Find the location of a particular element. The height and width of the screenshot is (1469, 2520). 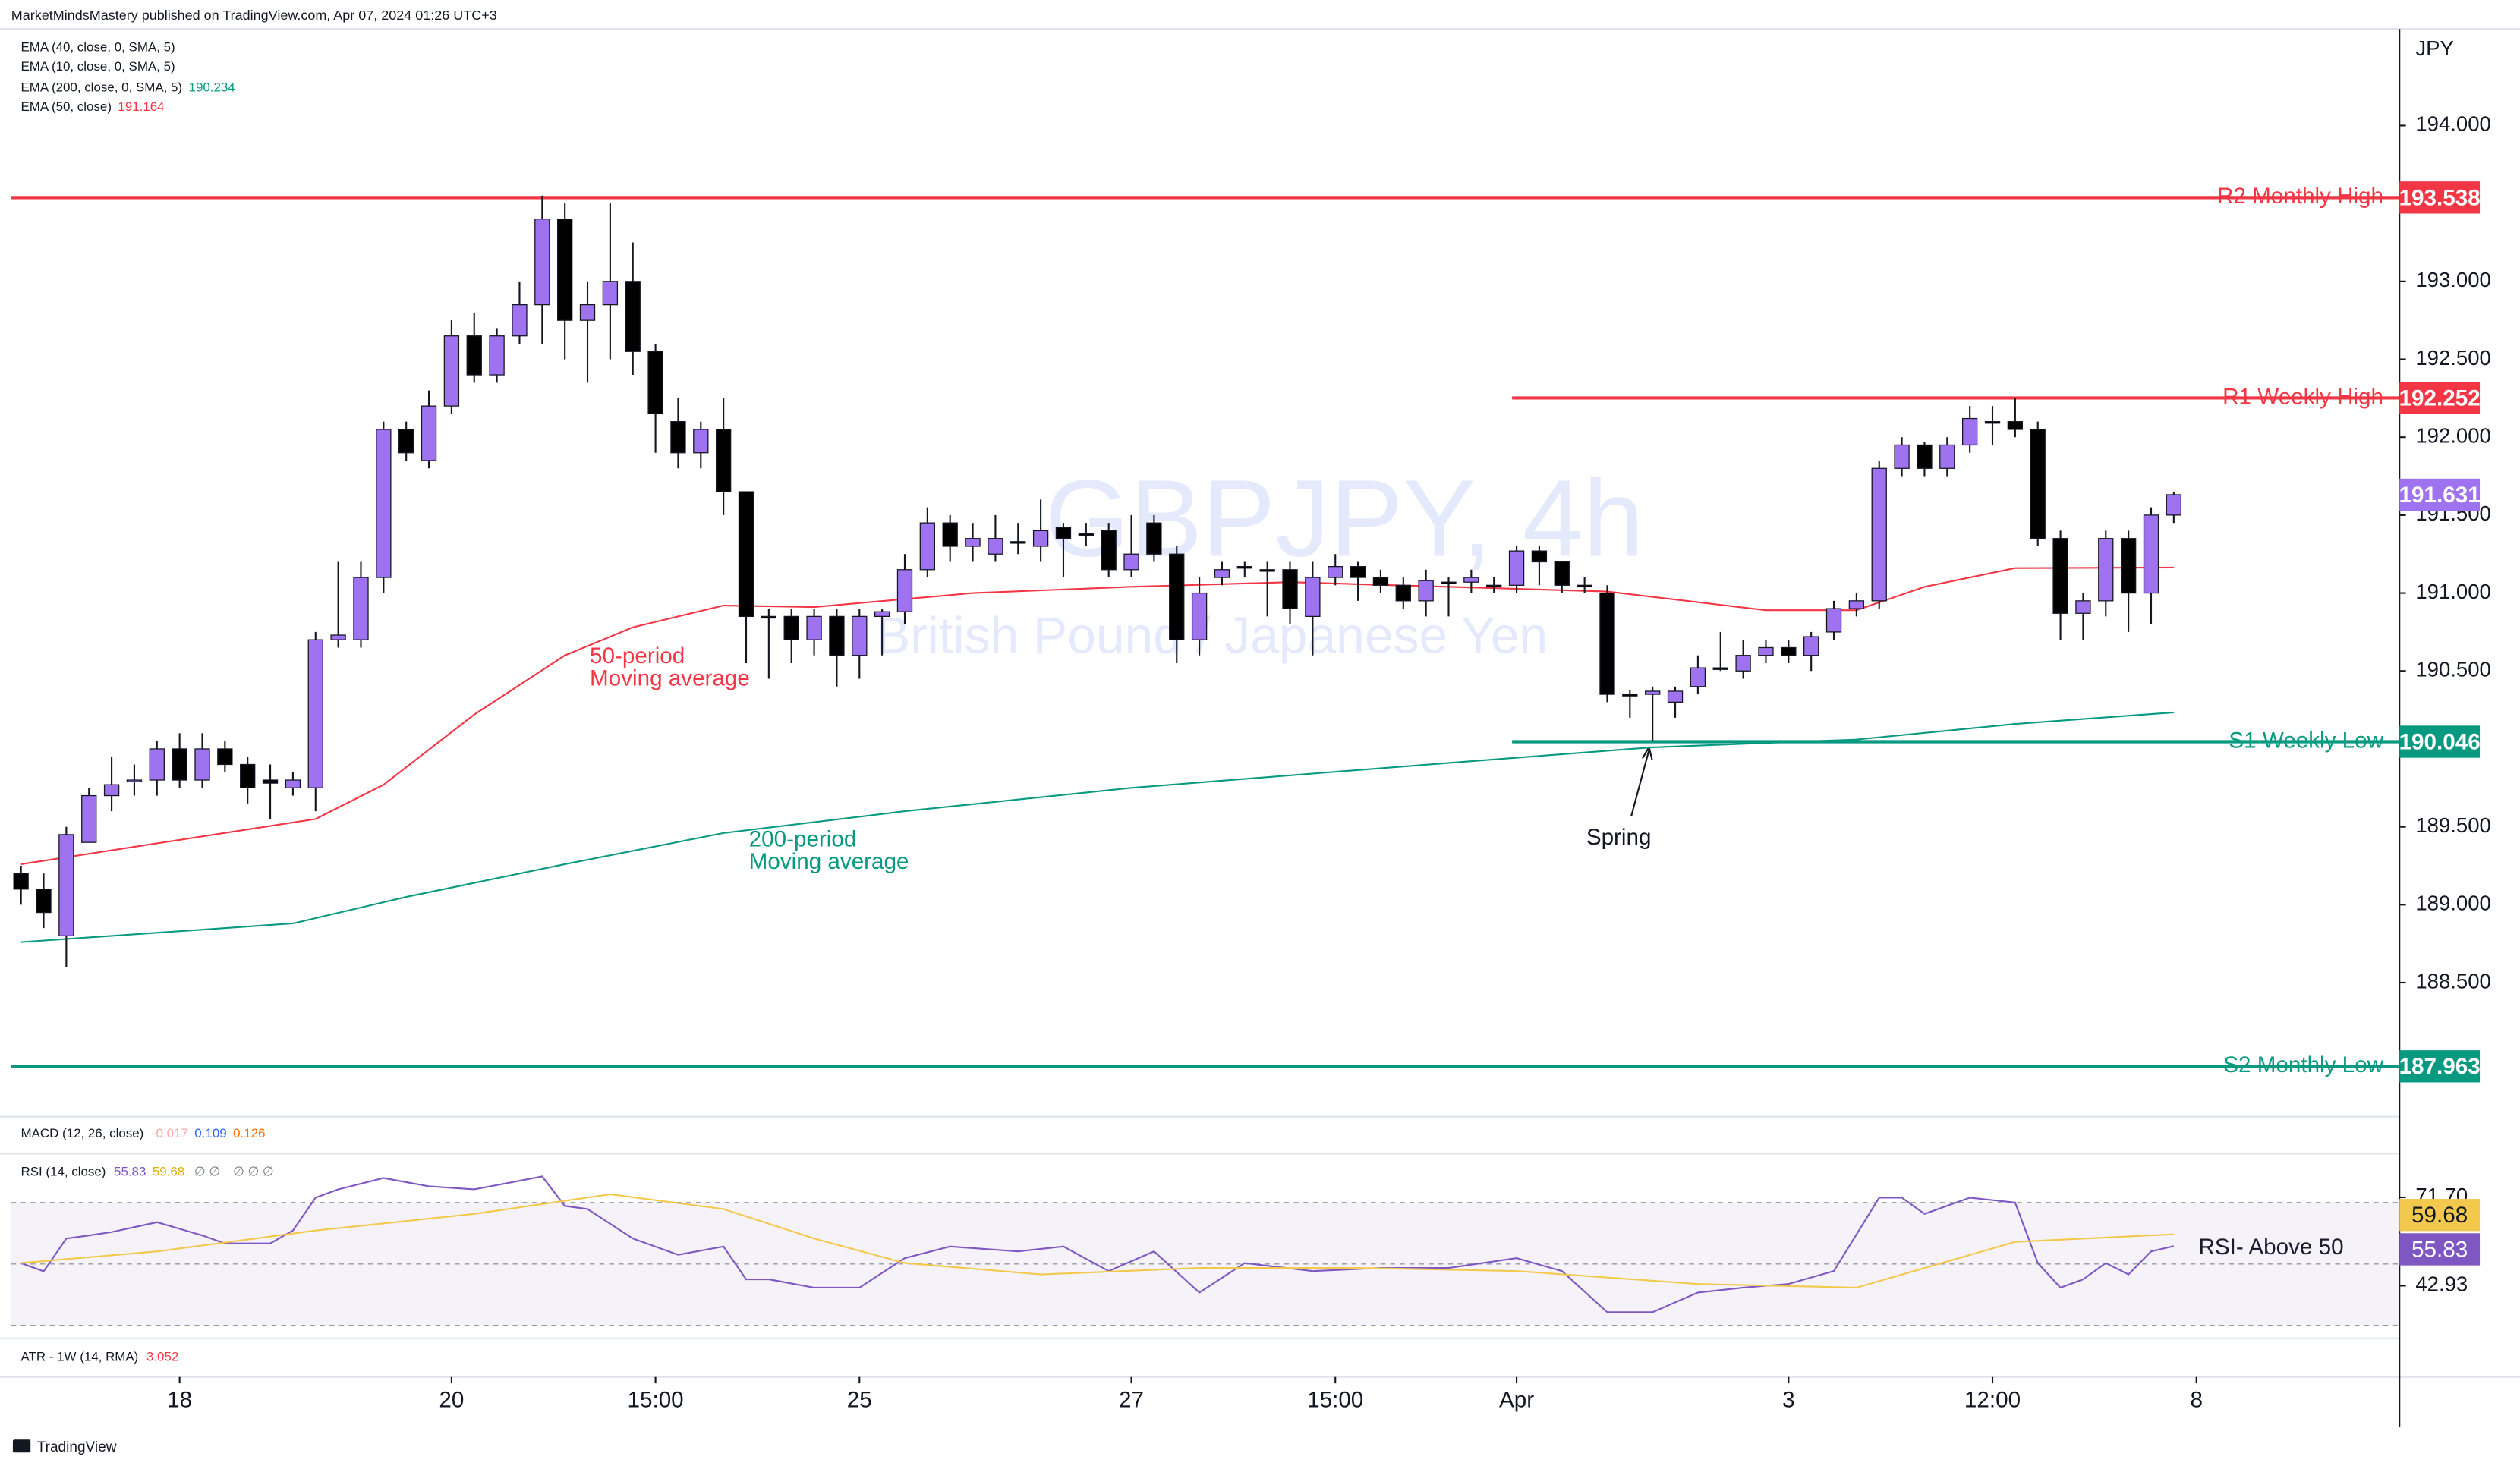

y-tick-label: 192.000 is located at coordinates (2452, 435).